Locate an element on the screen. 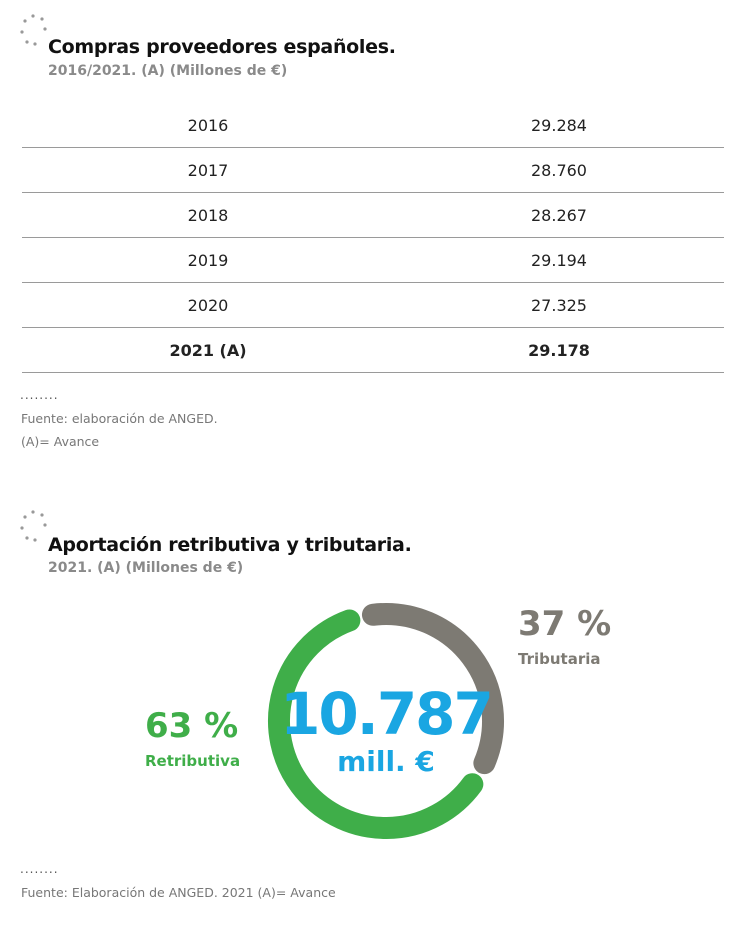 This screenshot has height=926, width=755. year-cell: 2017 is located at coordinates (208, 170).